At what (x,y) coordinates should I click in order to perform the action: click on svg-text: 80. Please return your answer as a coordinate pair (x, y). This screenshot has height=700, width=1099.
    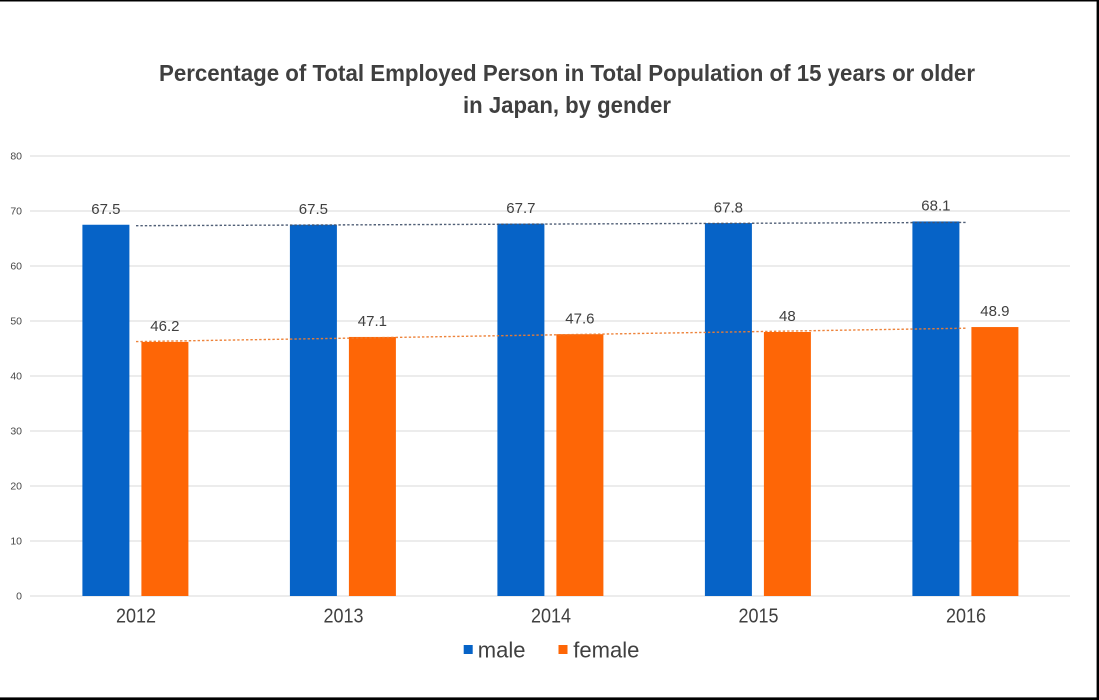
    Looking at the image, I should click on (16, 157).